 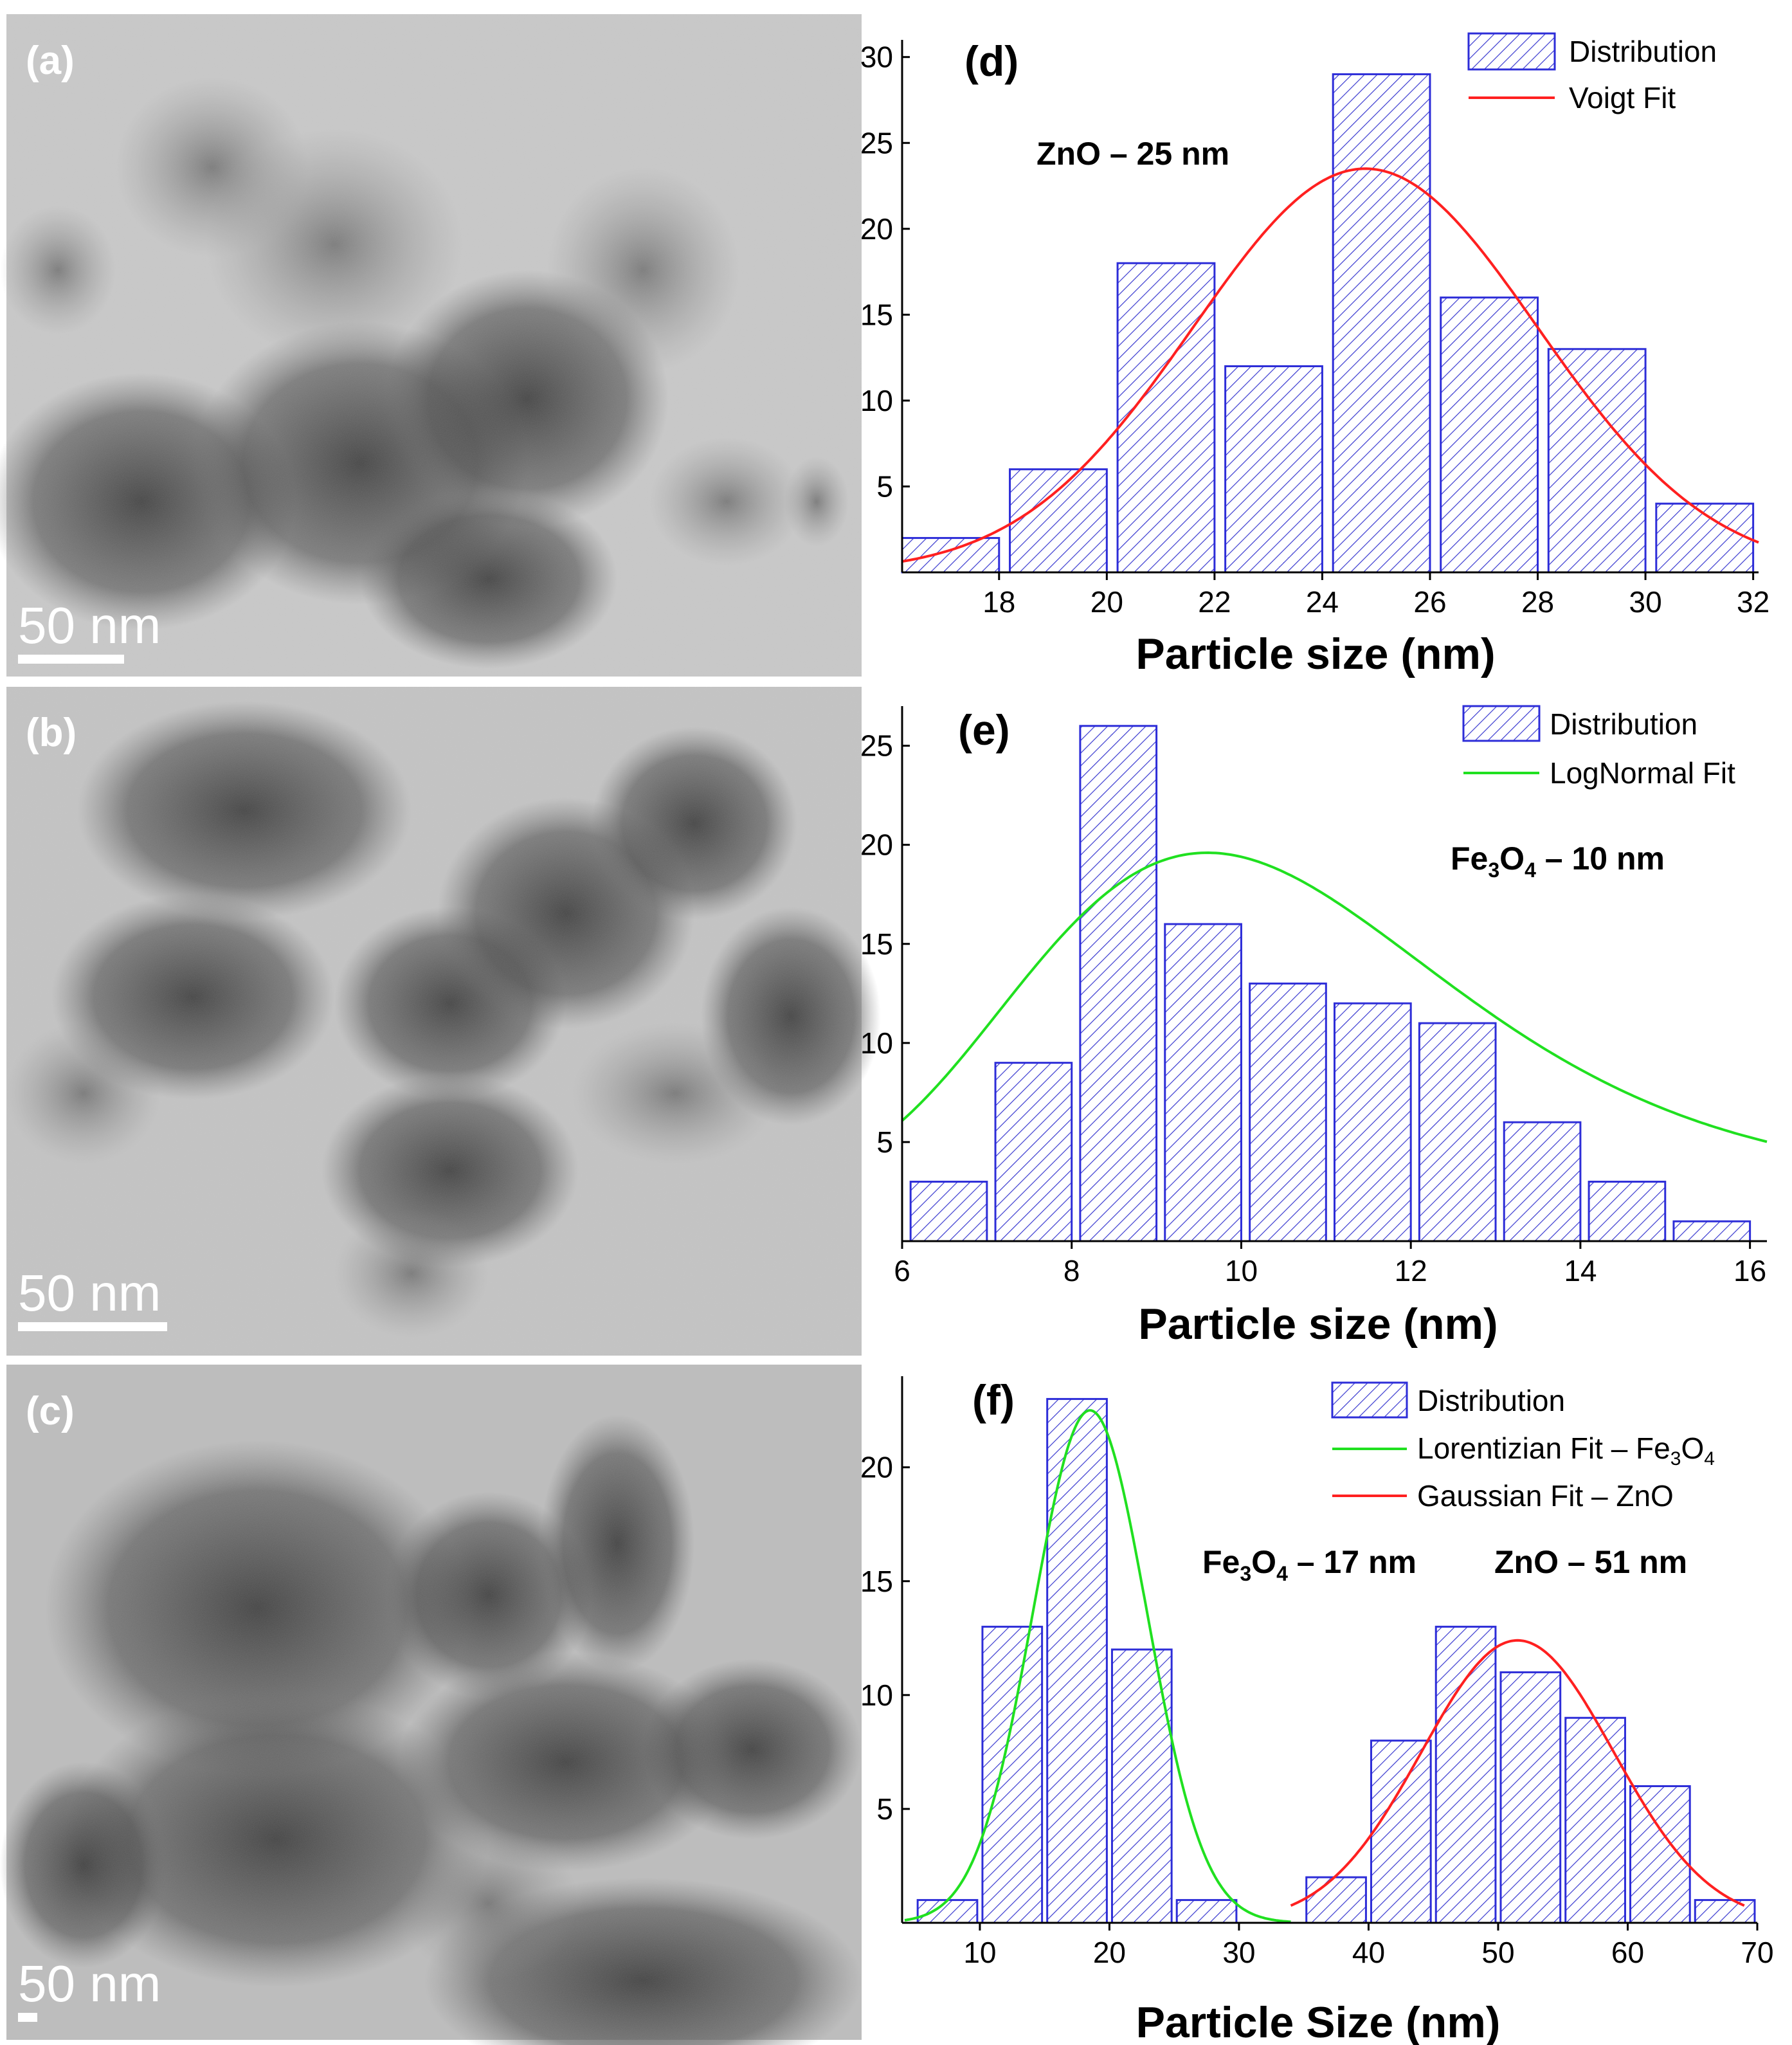 I want to click on chart-f-legend-sub1: 3, so click(x=1676, y=1459).